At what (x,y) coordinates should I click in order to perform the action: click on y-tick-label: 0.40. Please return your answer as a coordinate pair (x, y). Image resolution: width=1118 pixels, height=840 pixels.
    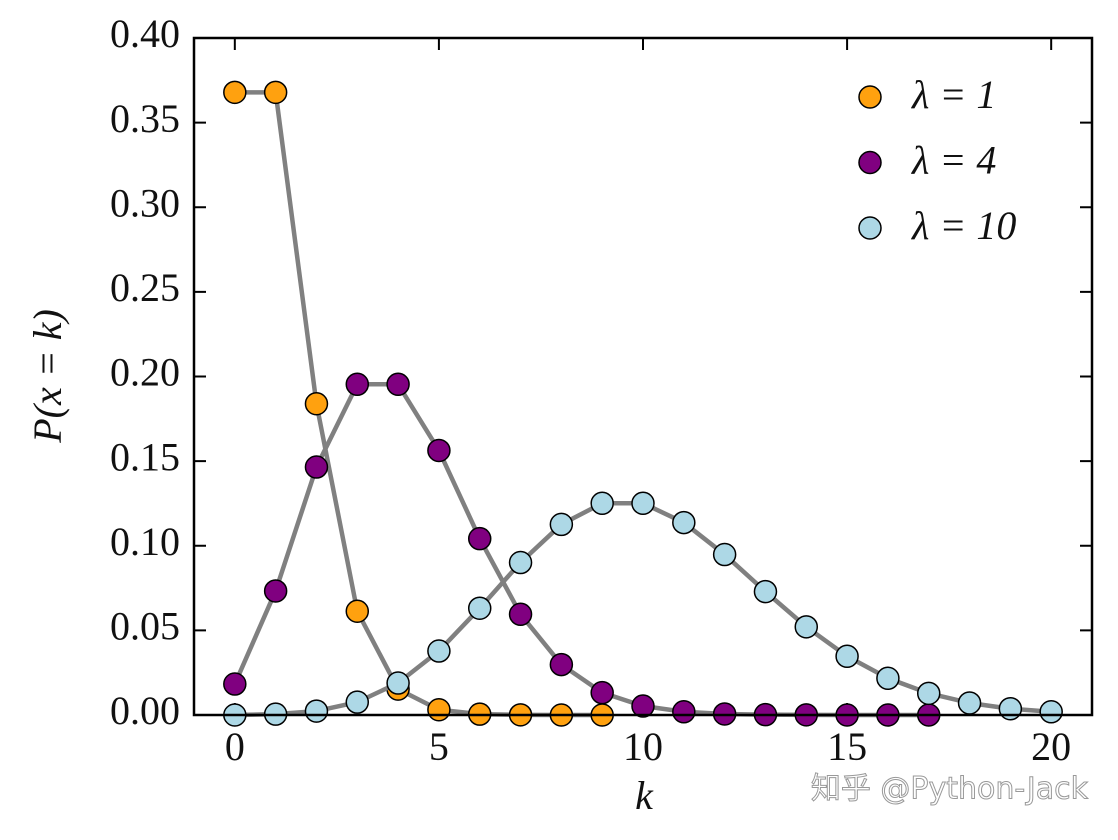
    Looking at the image, I should click on (145, 33).